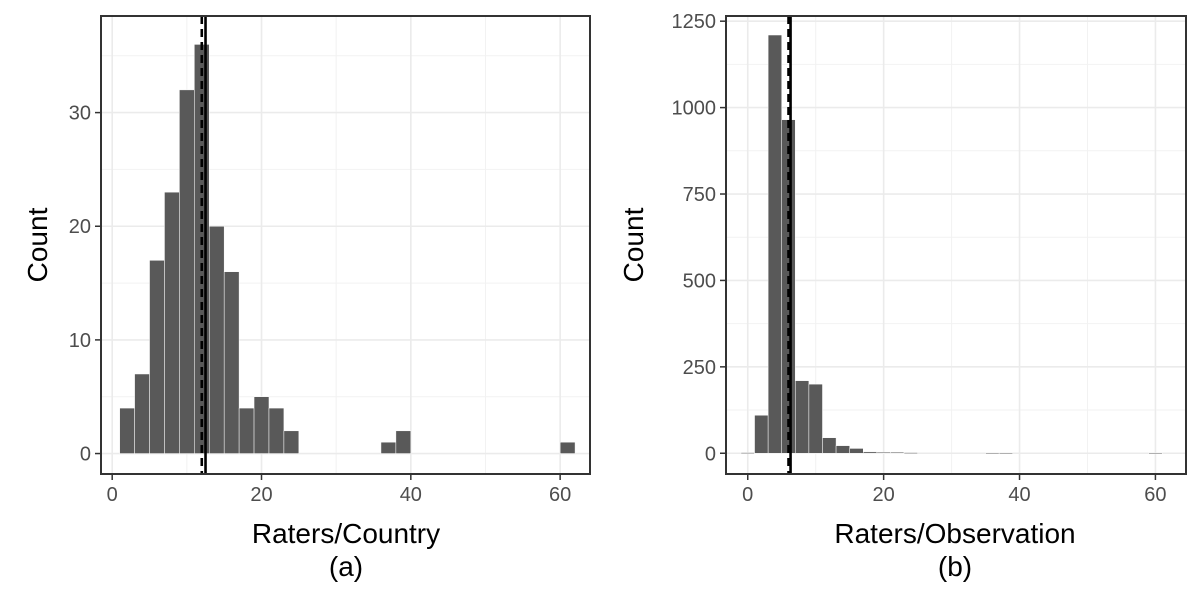 This screenshot has width=1197, height=590. What do you see at coordinates (112, 495) in the screenshot?
I see `panel-a-x-tick-label: 0` at bounding box center [112, 495].